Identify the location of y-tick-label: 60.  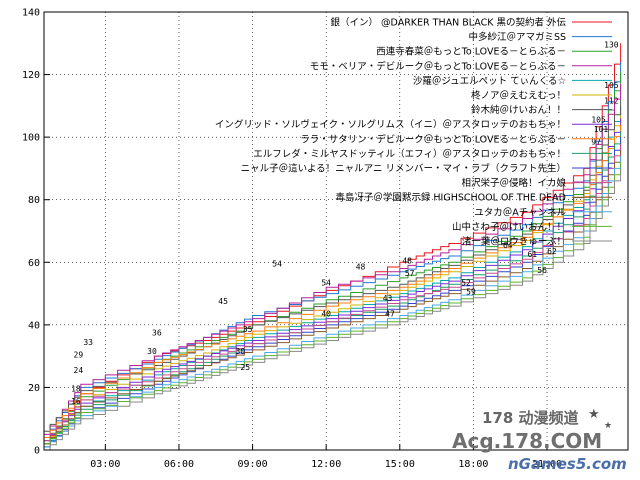
(34, 263).